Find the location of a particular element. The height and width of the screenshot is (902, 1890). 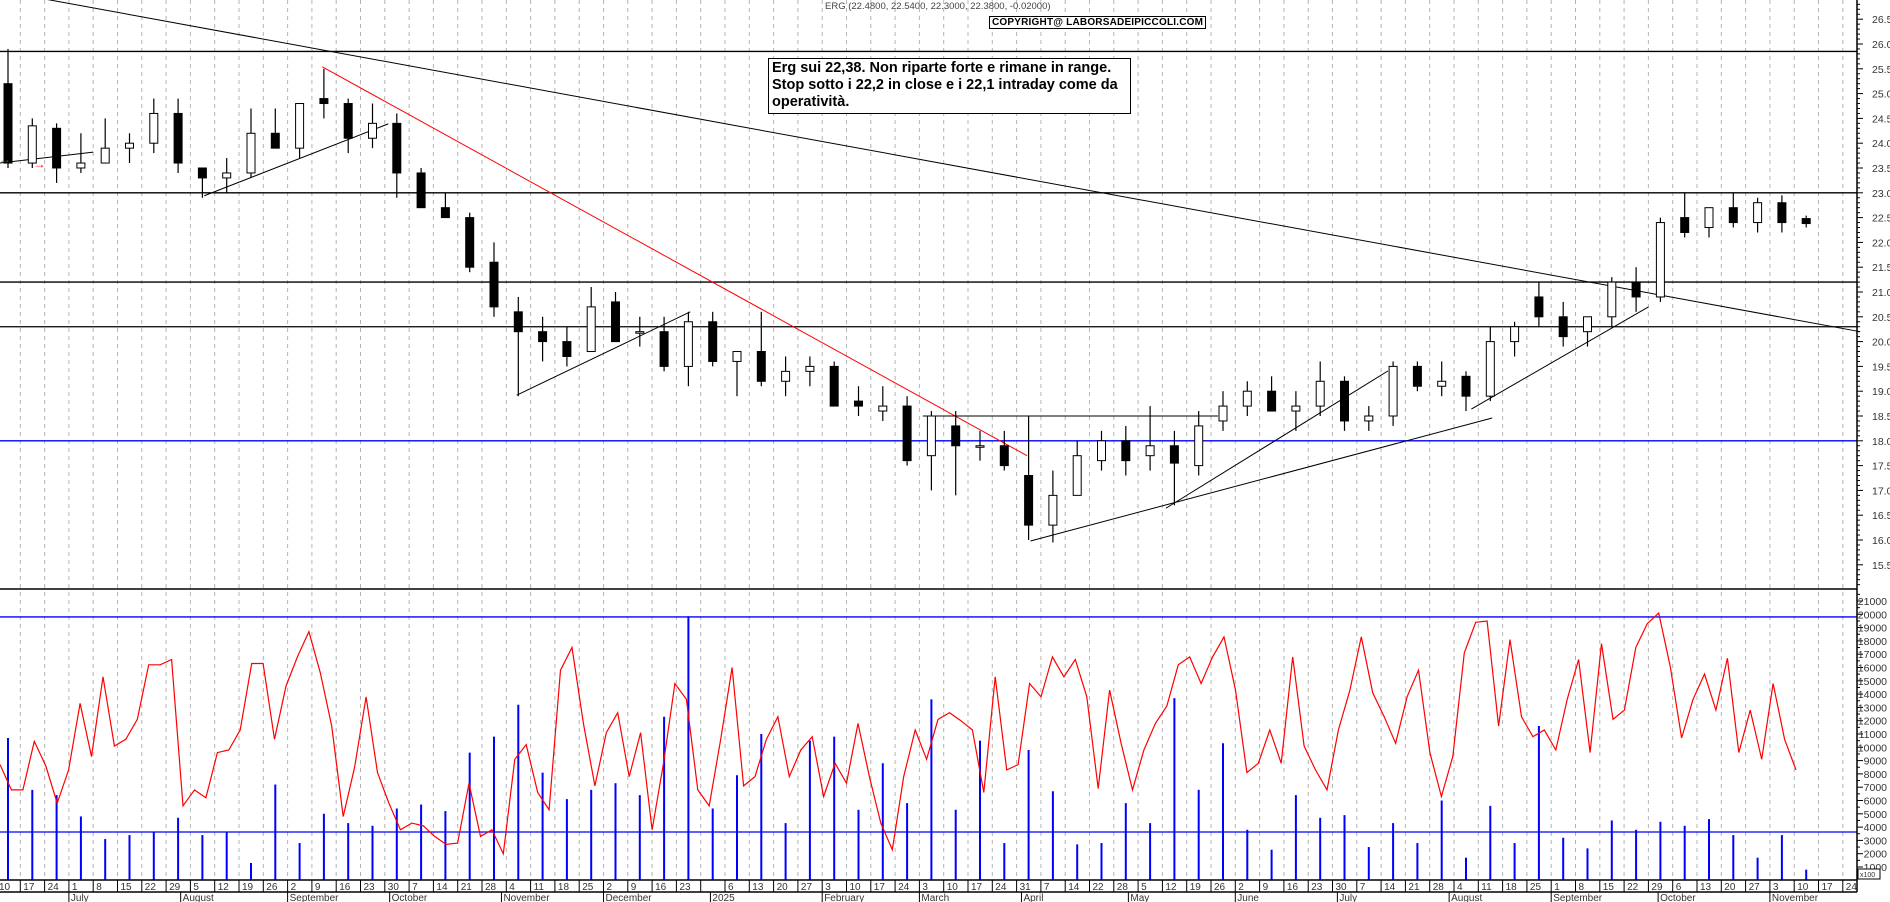

red-arrow-right-icon: → is located at coordinates (40, 164).